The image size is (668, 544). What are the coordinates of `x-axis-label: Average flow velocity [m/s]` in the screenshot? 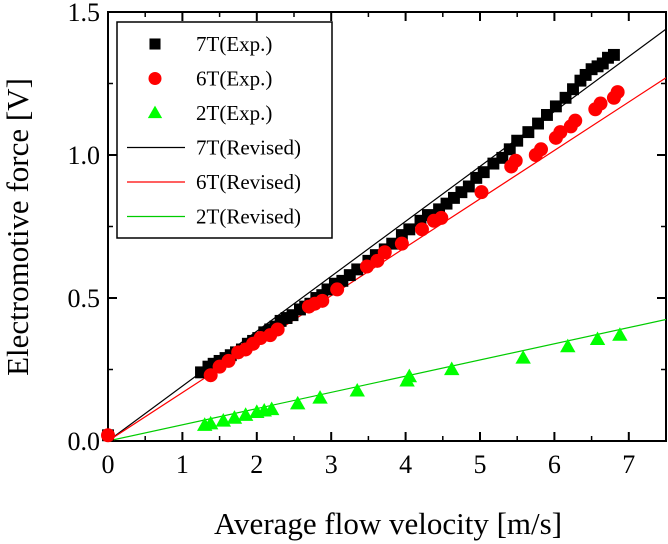 It's located at (388, 523).